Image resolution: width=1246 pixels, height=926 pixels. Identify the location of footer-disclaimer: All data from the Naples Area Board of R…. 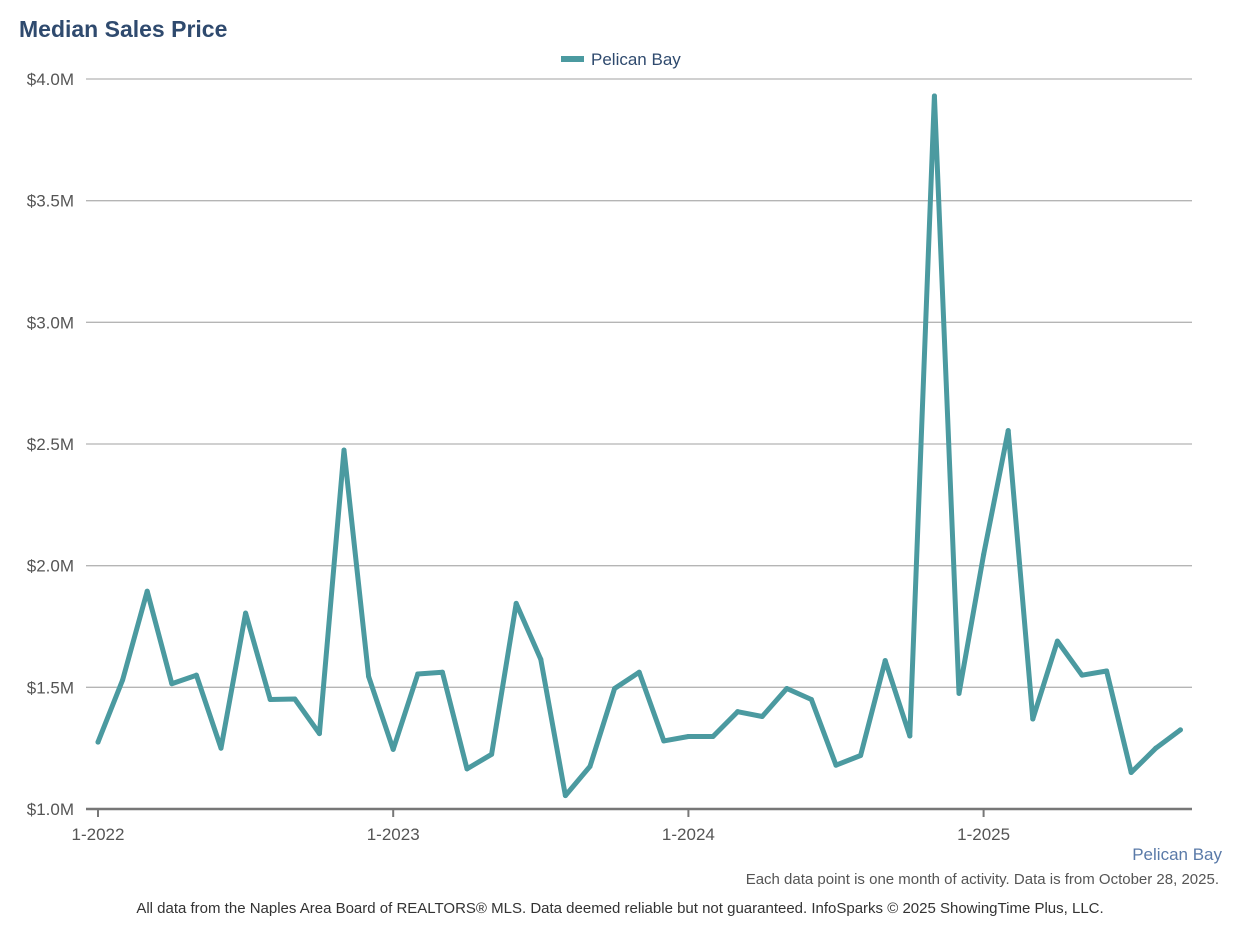
(620, 908).